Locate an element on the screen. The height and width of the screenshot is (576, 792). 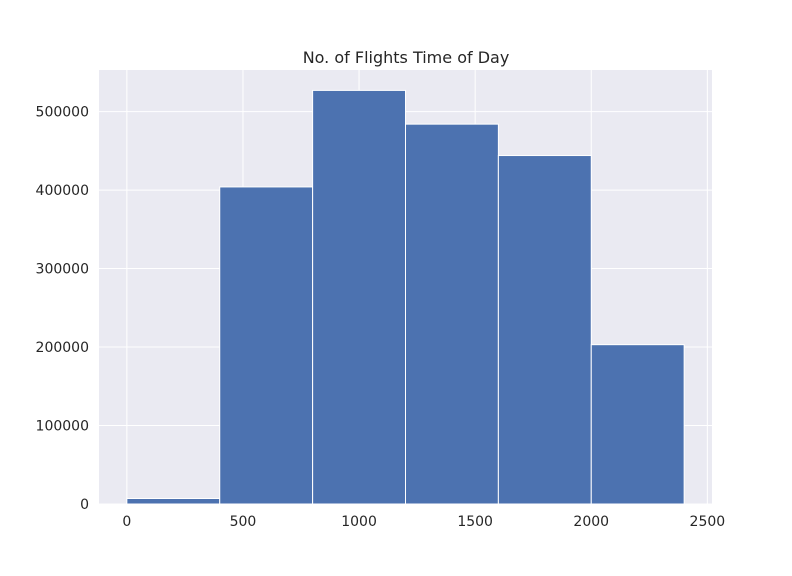
y-tick-label: 500000 is located at coordinates (62, 113).